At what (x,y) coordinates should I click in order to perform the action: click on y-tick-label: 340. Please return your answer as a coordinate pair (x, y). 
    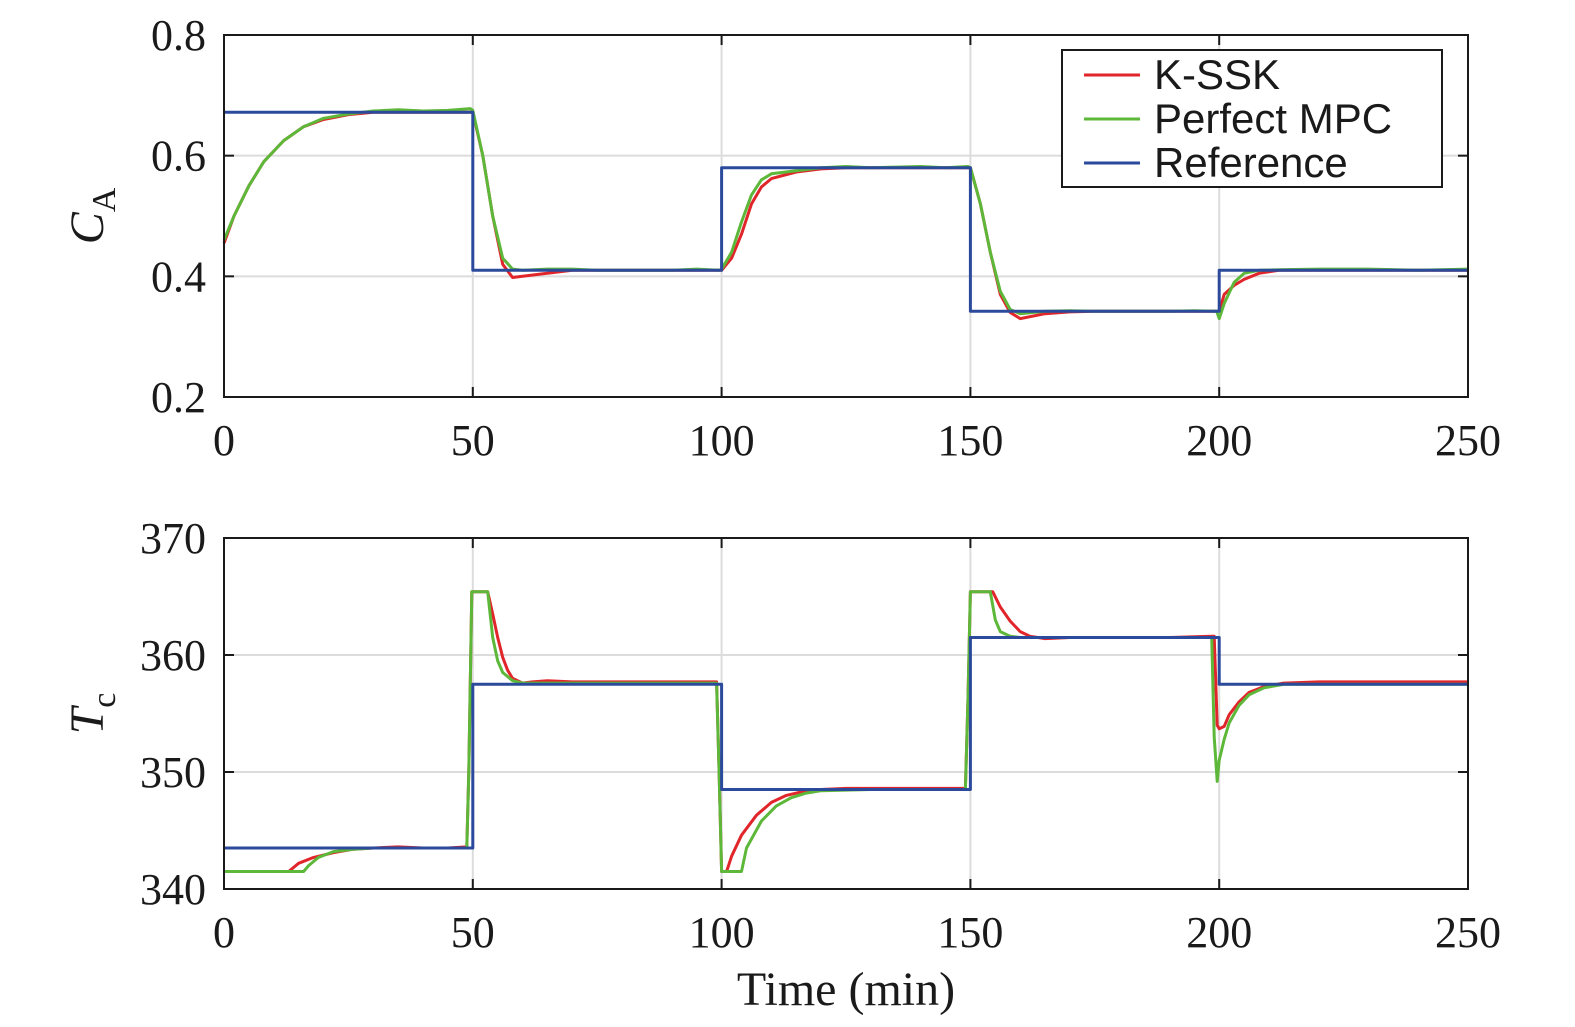
    Looking at the image, I should click on (173, 889).